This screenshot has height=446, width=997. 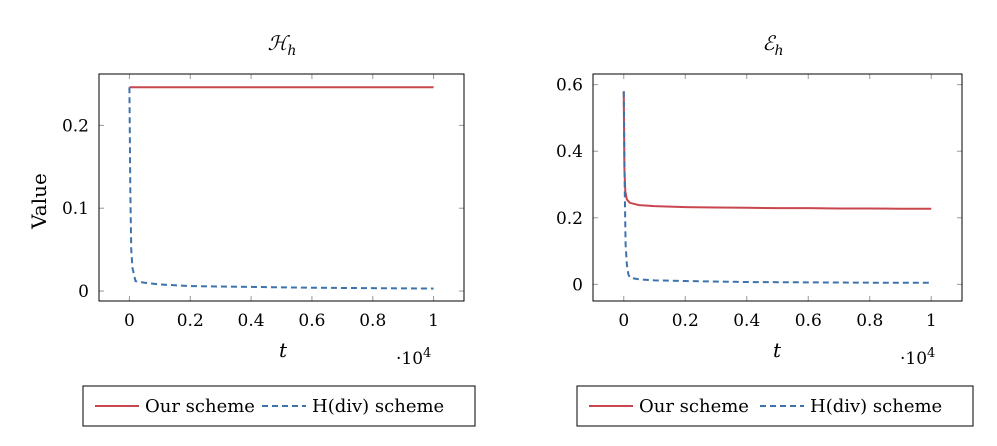 What do you see at coordinates (772, 45) in the screenshot?
I see `chart-title: ℰh` at bounding box center [772, 45].